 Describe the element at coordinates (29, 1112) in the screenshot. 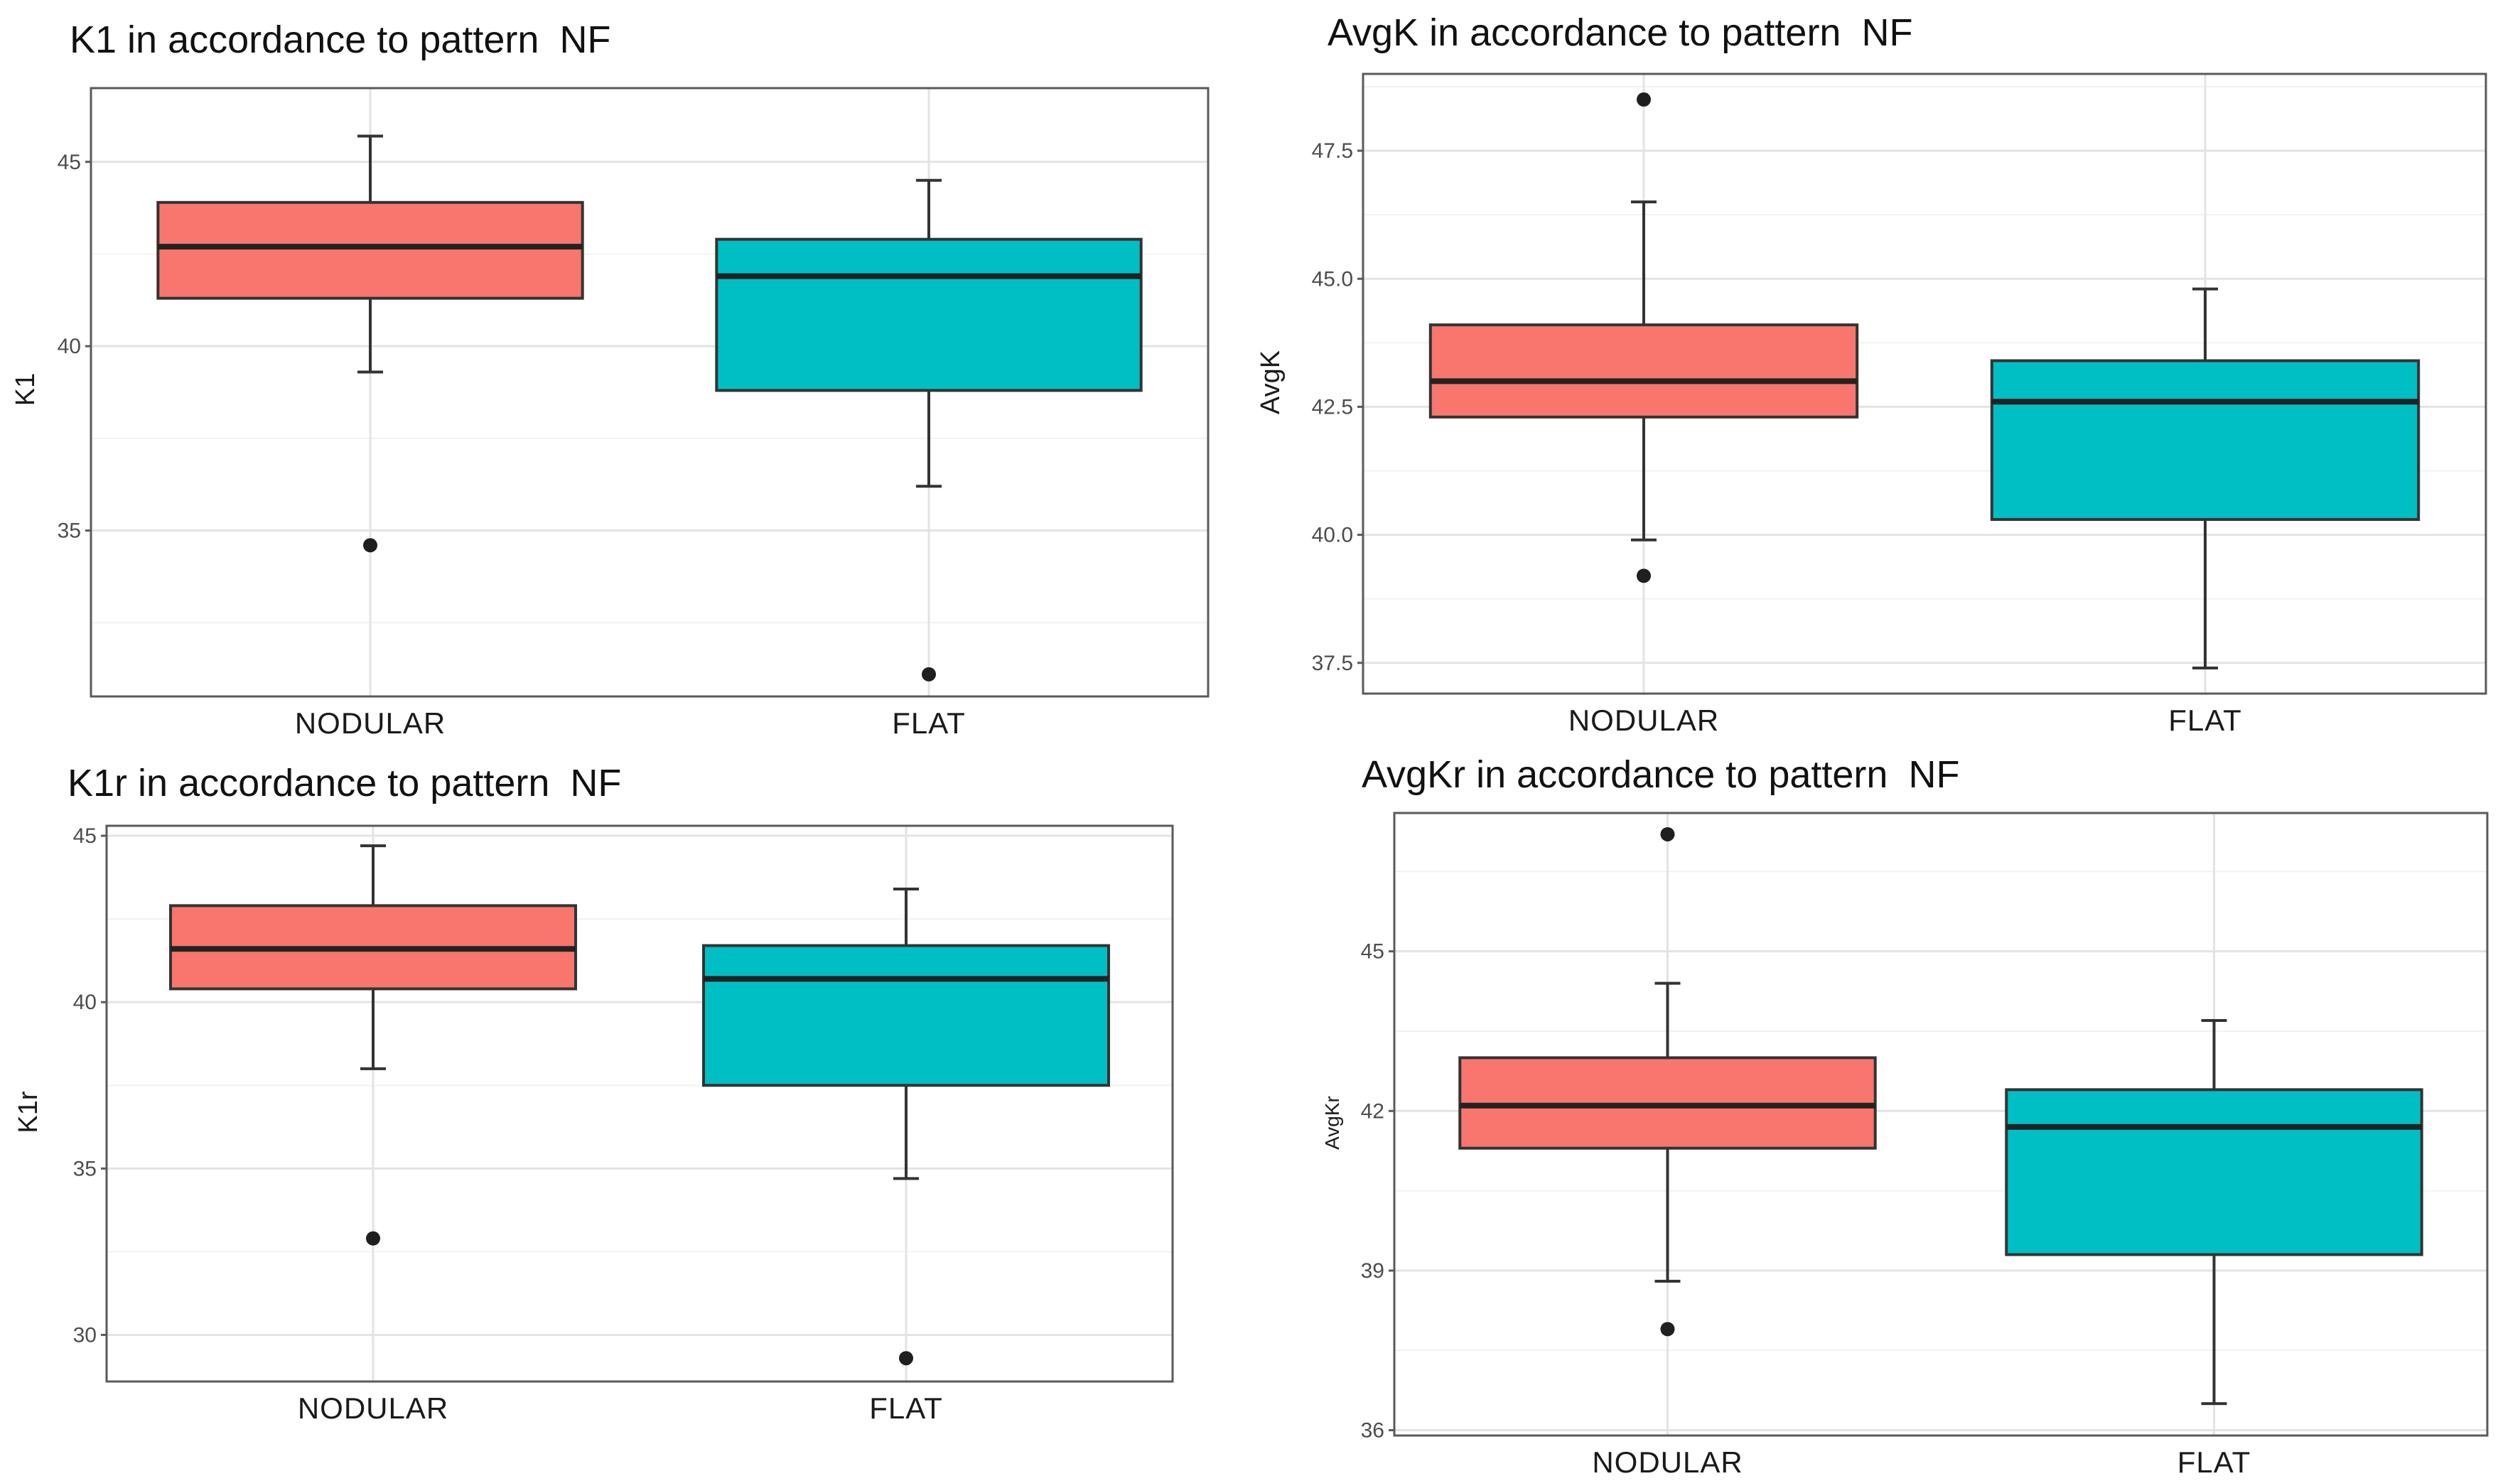

I see `y-axis-title: K1r` at that location.